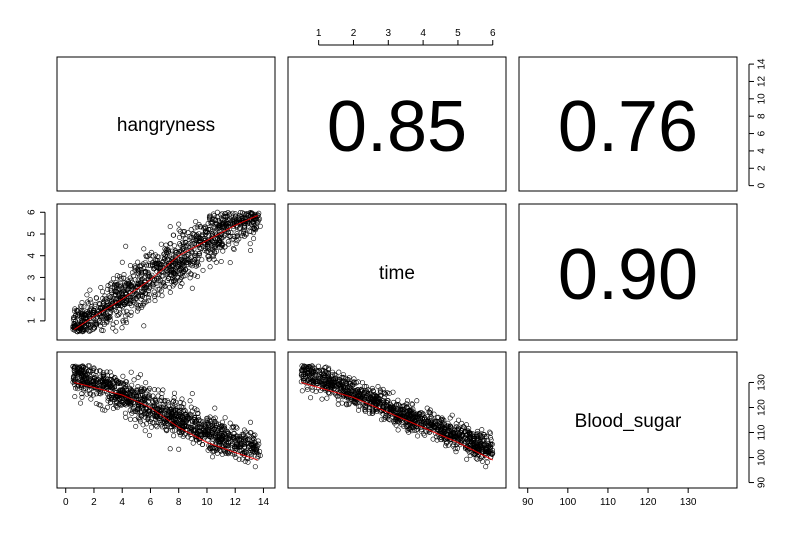 This screenshot has height=545, width=794. Describe the element at coordinates (354, 33) in the screenshot. I see `axis-top-time-tick-label: 2` at that location.